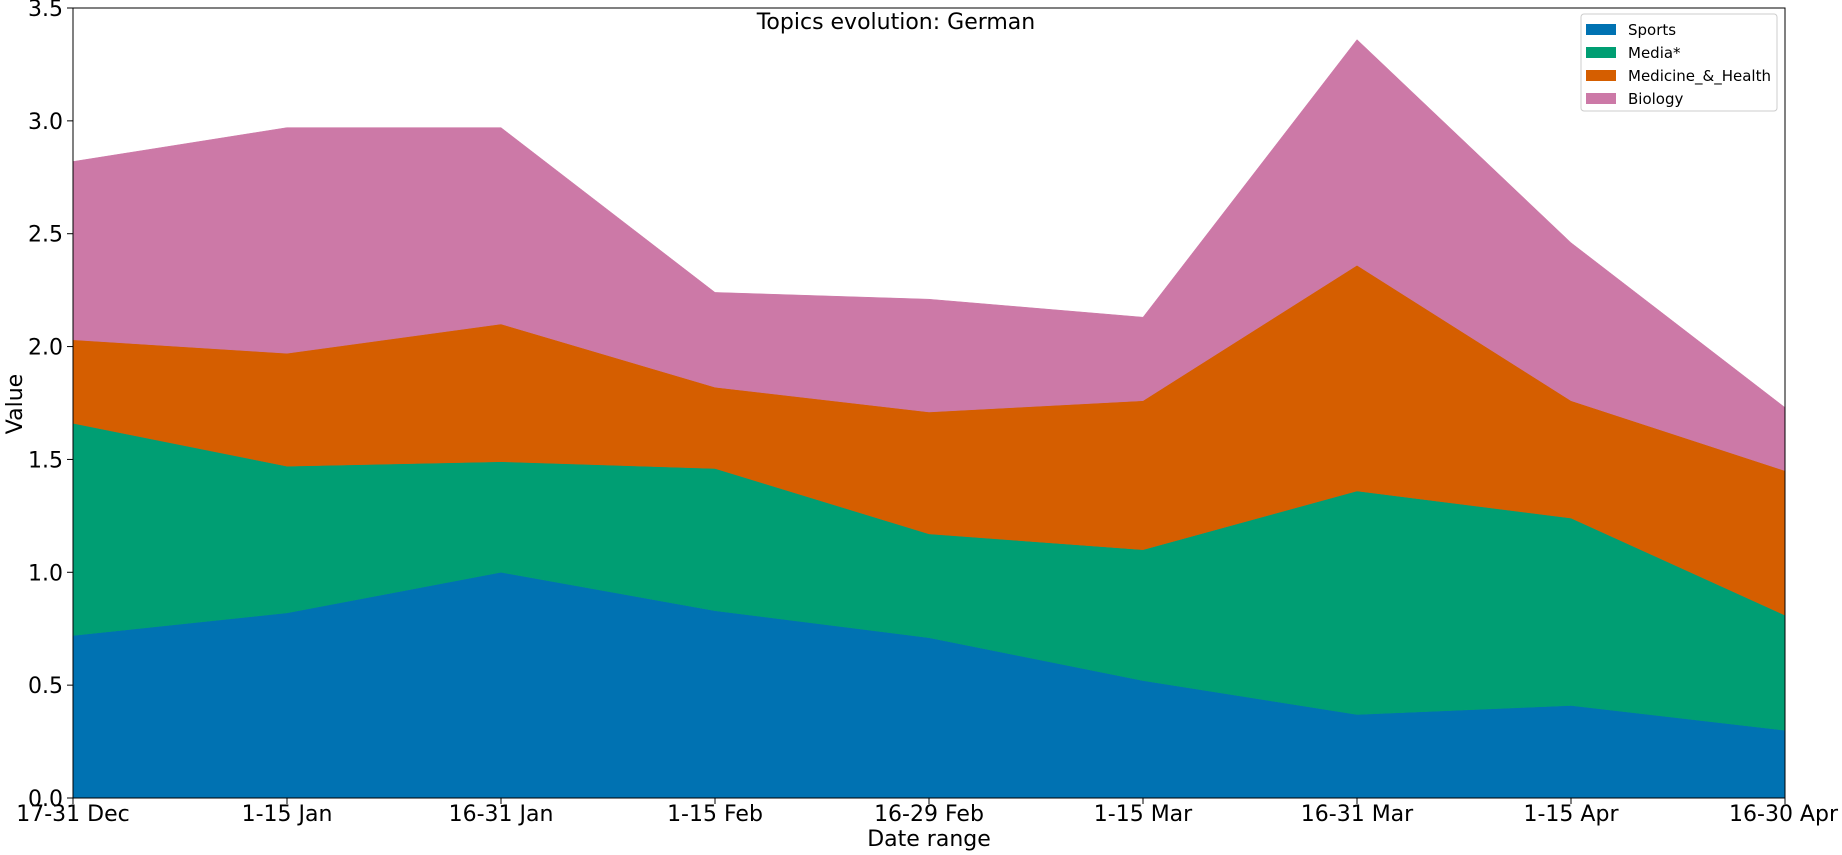 This screenshot has height=855, width=1842. What do you see at coordinates (45, 460) in the screenshot?
I see `y-tick-label: 1.5` at bounding box center [45, 460].